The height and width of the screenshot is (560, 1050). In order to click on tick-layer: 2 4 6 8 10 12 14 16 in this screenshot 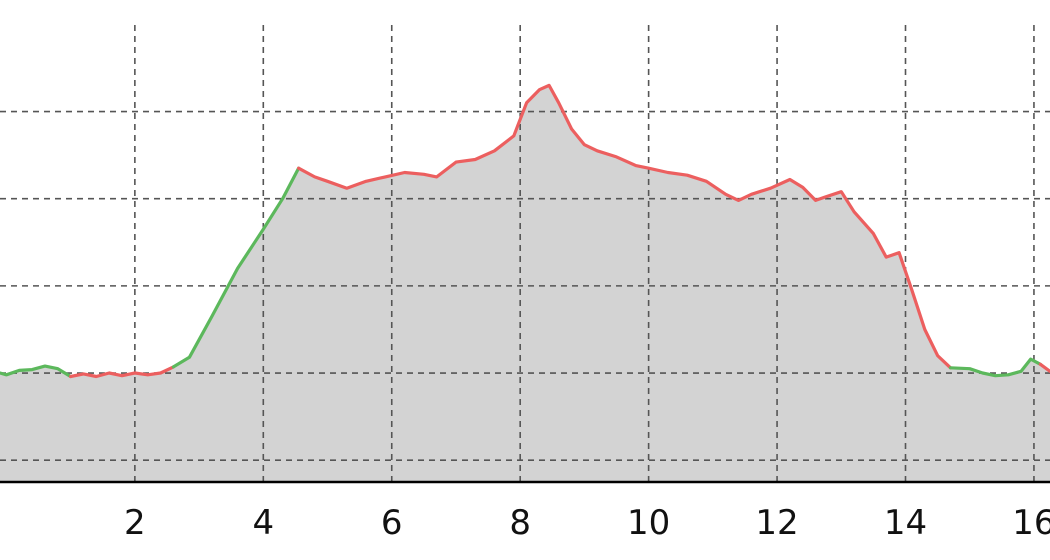, I will do `click(587, 523)`.